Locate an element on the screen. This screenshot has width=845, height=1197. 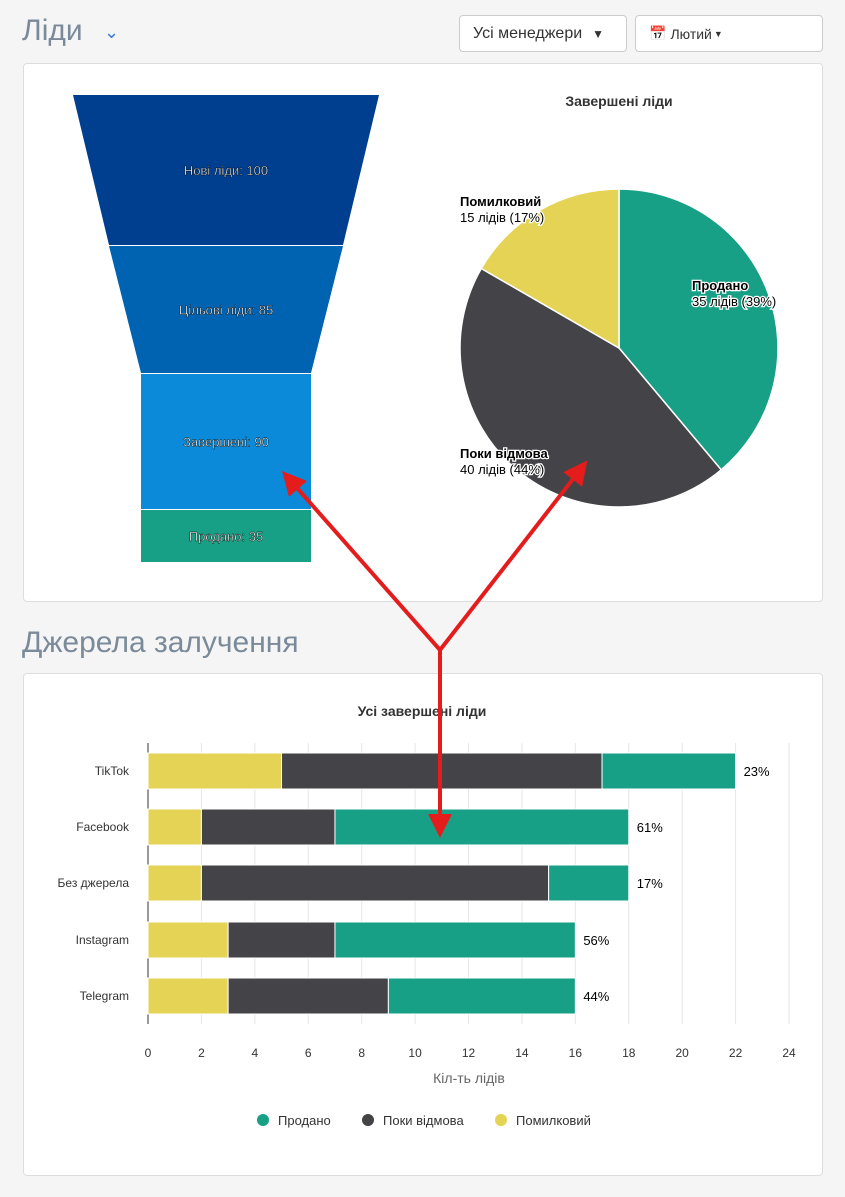
legend-item: Поки відмова is located at coordinates (423, 1120).